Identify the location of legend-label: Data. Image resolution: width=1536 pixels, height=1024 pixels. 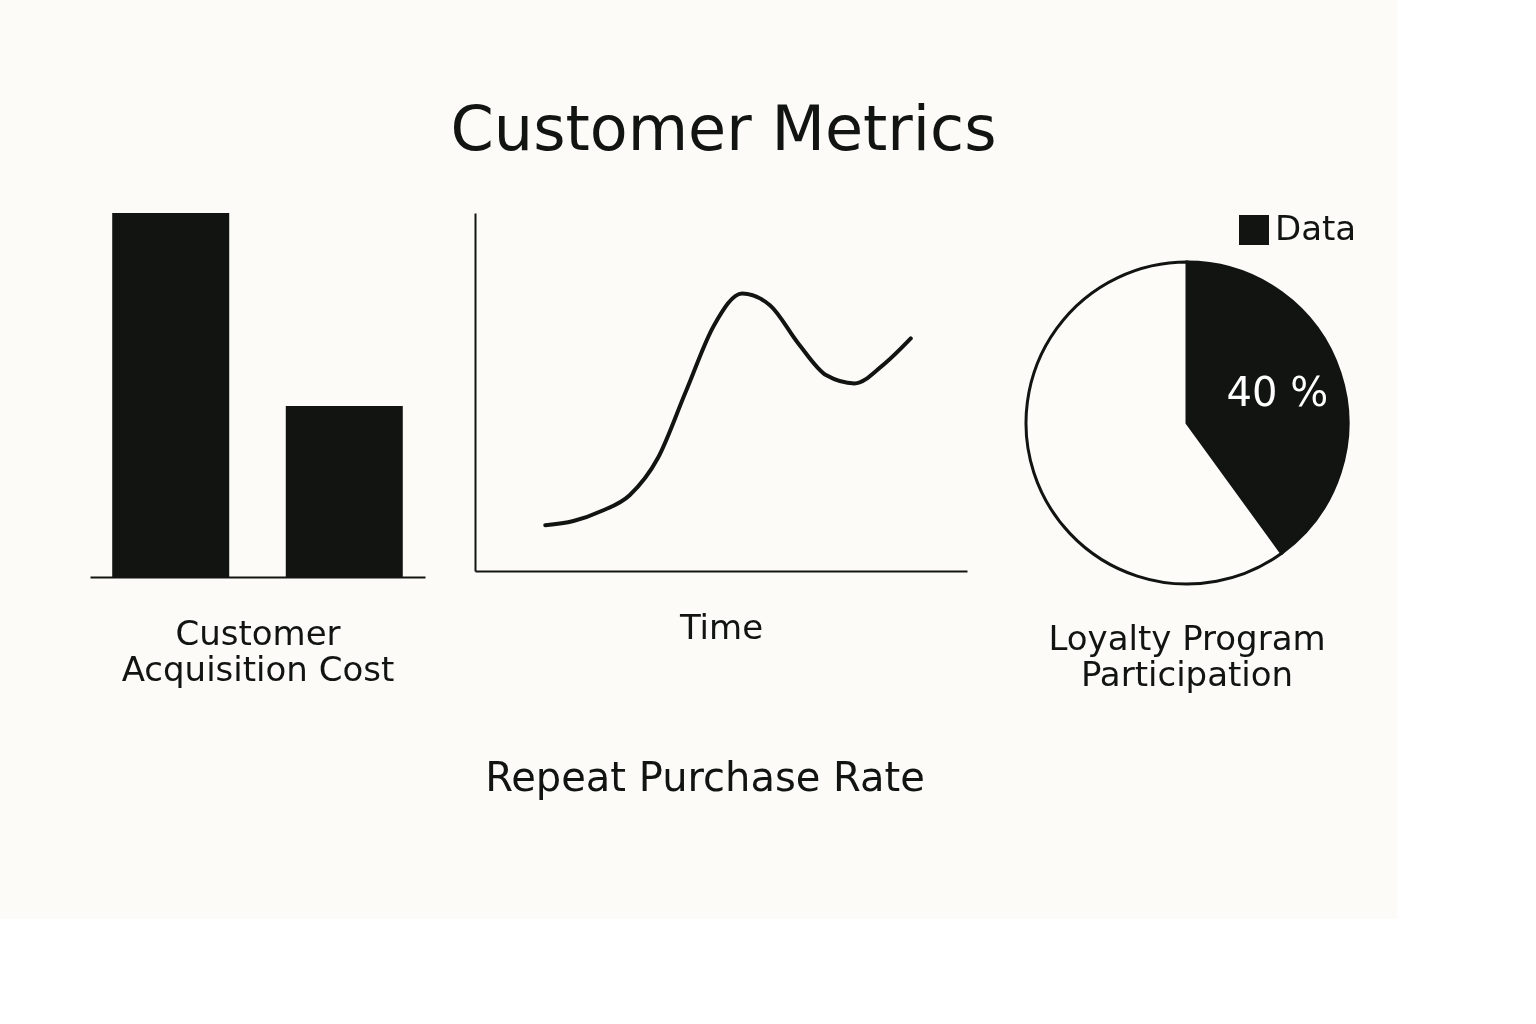
(1316, 228).